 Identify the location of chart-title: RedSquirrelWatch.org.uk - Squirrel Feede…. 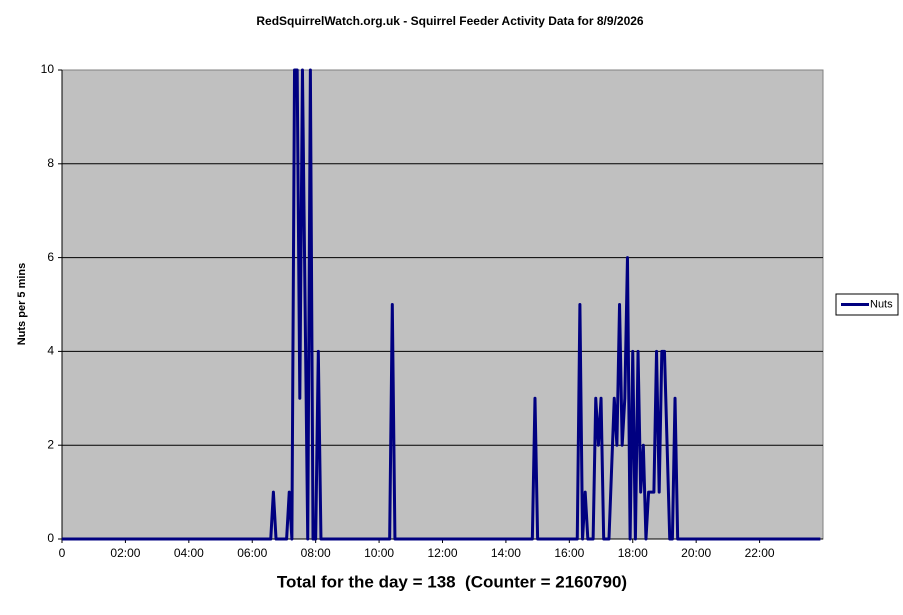
(450, 21).